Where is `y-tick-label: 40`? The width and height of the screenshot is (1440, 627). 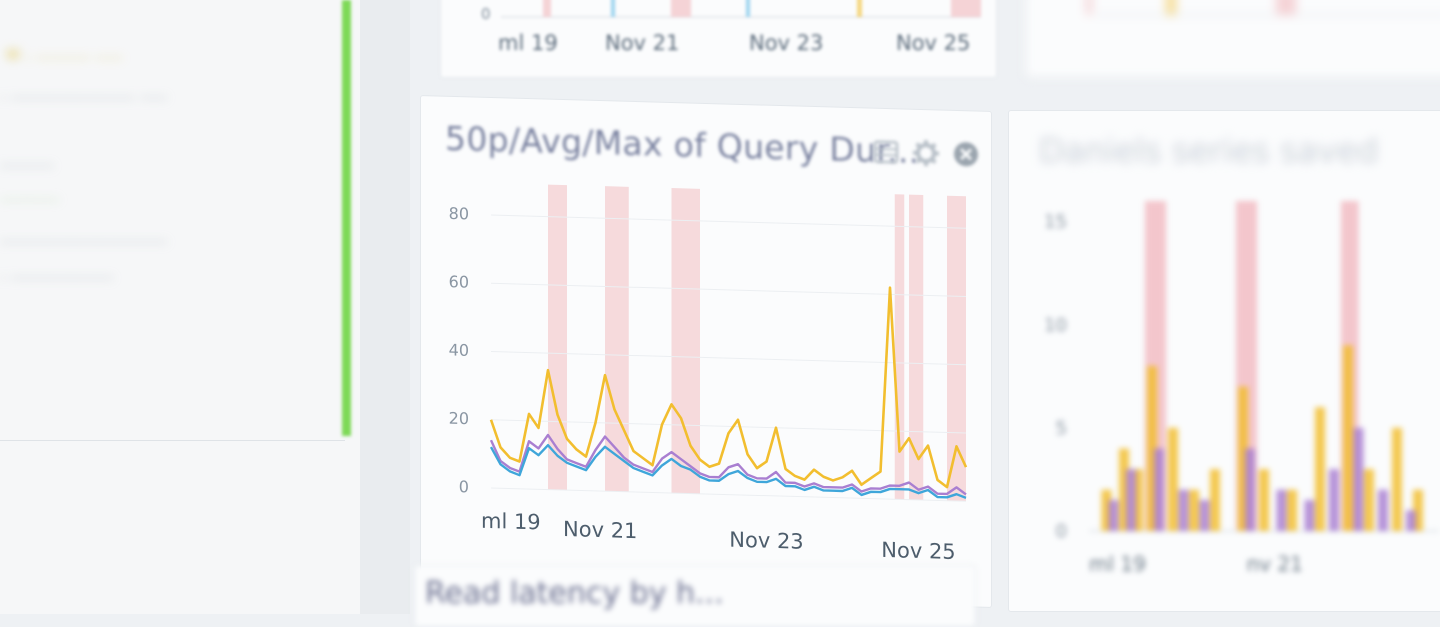
y-tick-label: 40 is located at coordinates (459, 350).